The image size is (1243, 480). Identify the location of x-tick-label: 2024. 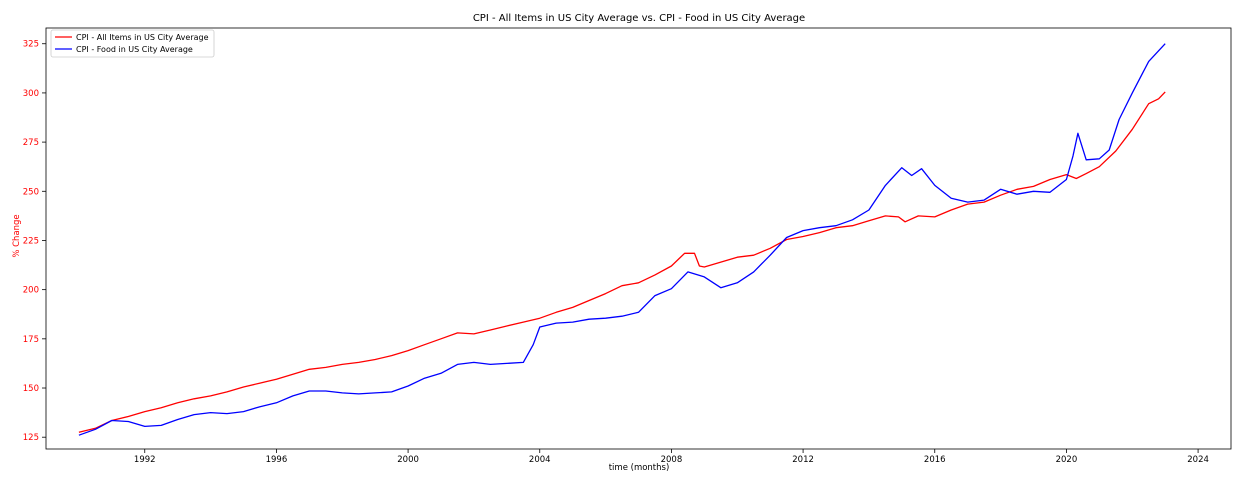
(1198, 460).